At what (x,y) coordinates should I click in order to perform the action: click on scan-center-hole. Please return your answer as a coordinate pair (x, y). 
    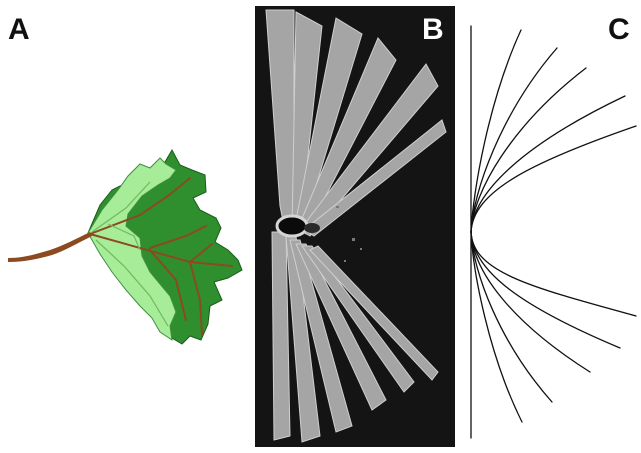
    Looking at the image, I should click on (292, 226).